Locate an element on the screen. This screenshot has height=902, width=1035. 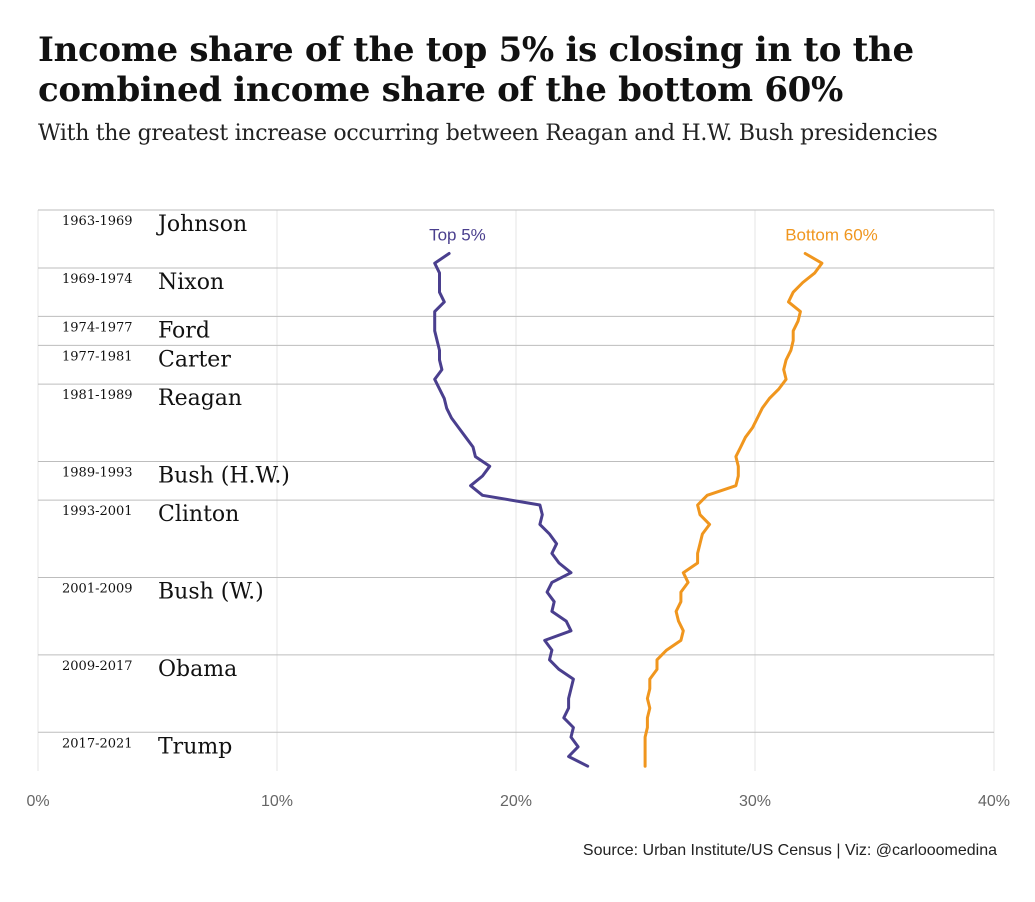
x-tick-label-3: 30% is located at coordinates (755, 801).